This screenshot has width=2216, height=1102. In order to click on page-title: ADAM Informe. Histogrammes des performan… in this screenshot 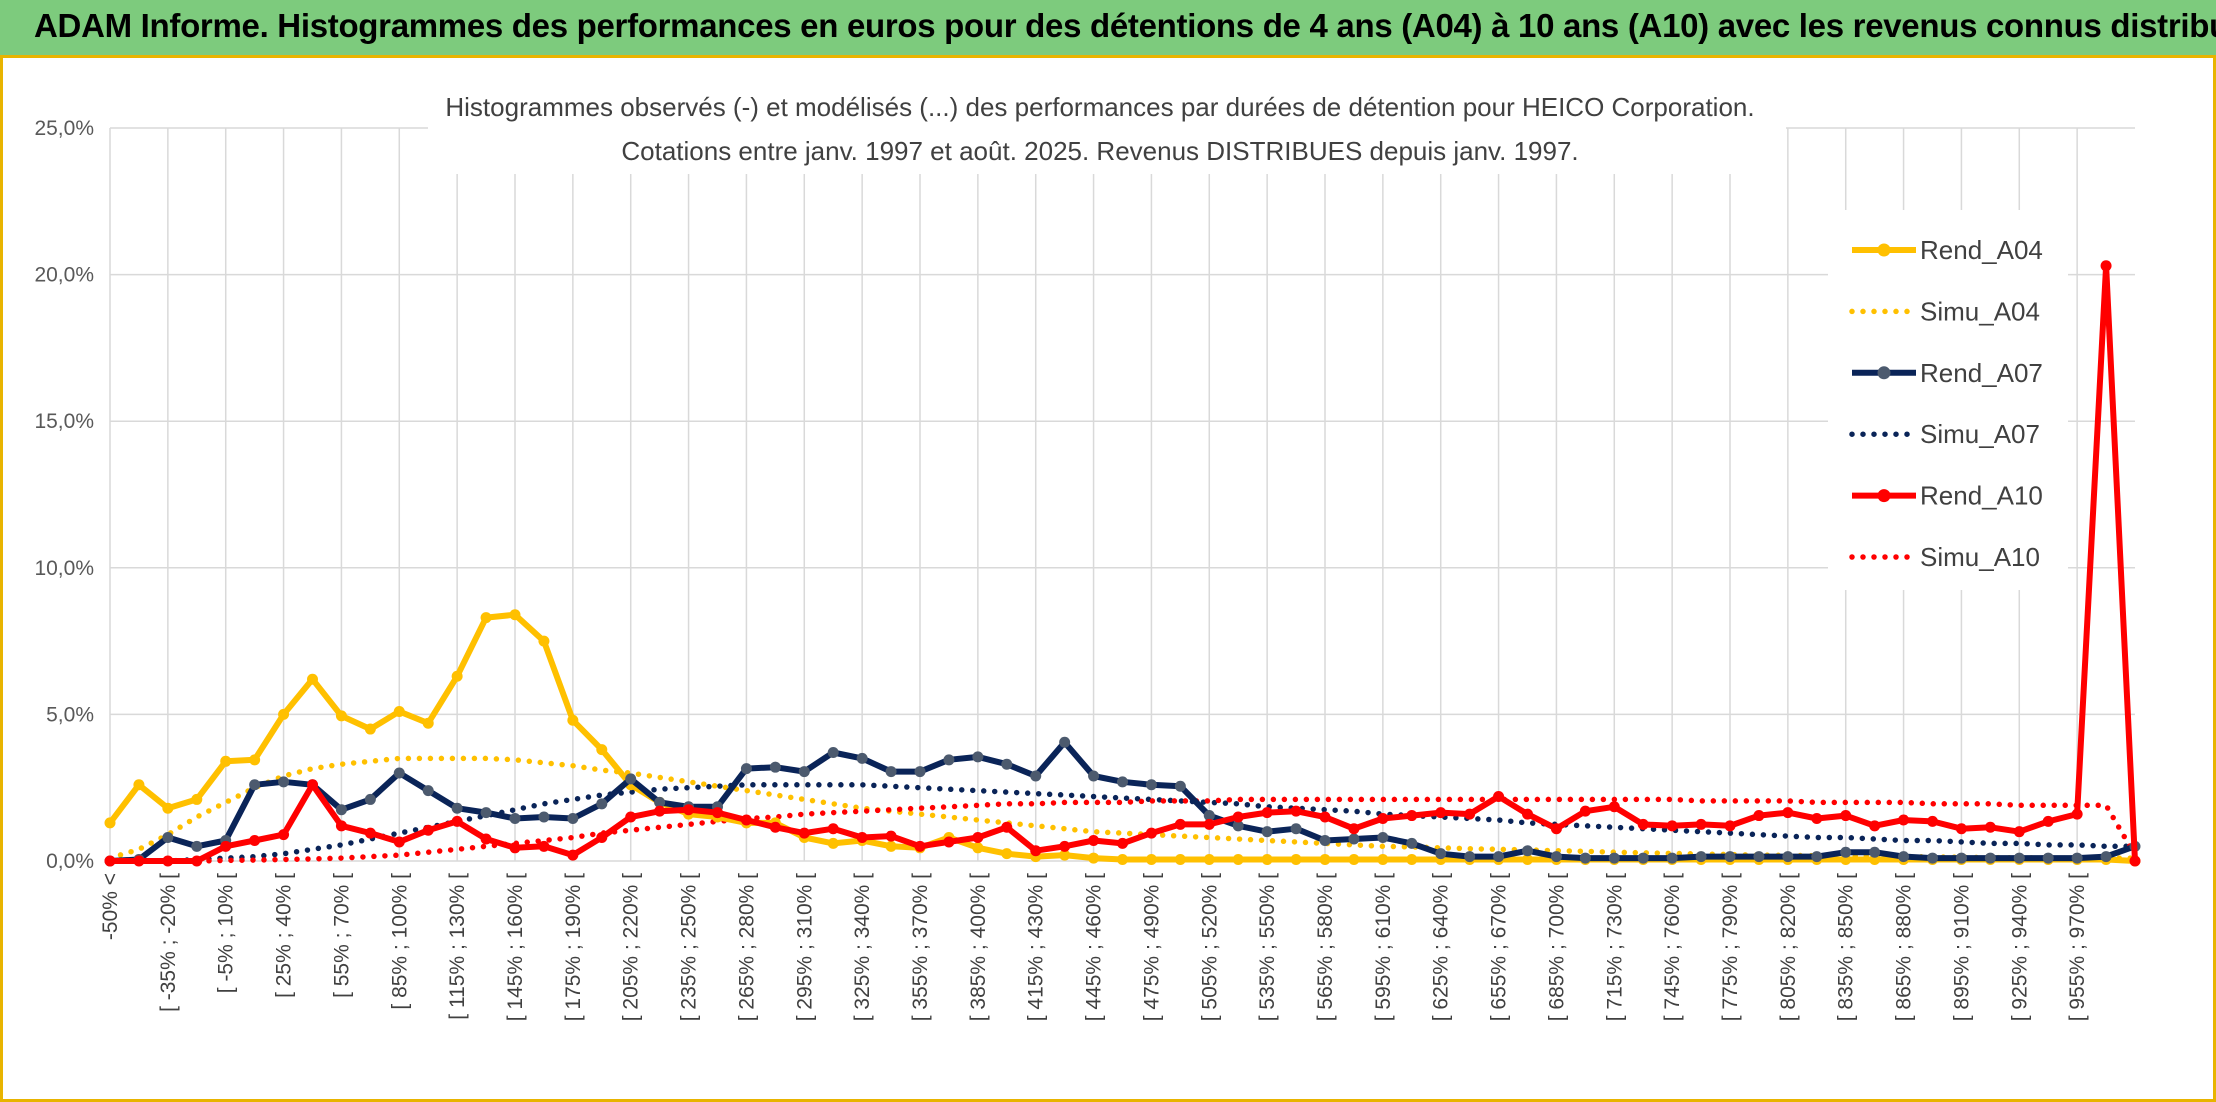, I will do `click(1125, 25)`.